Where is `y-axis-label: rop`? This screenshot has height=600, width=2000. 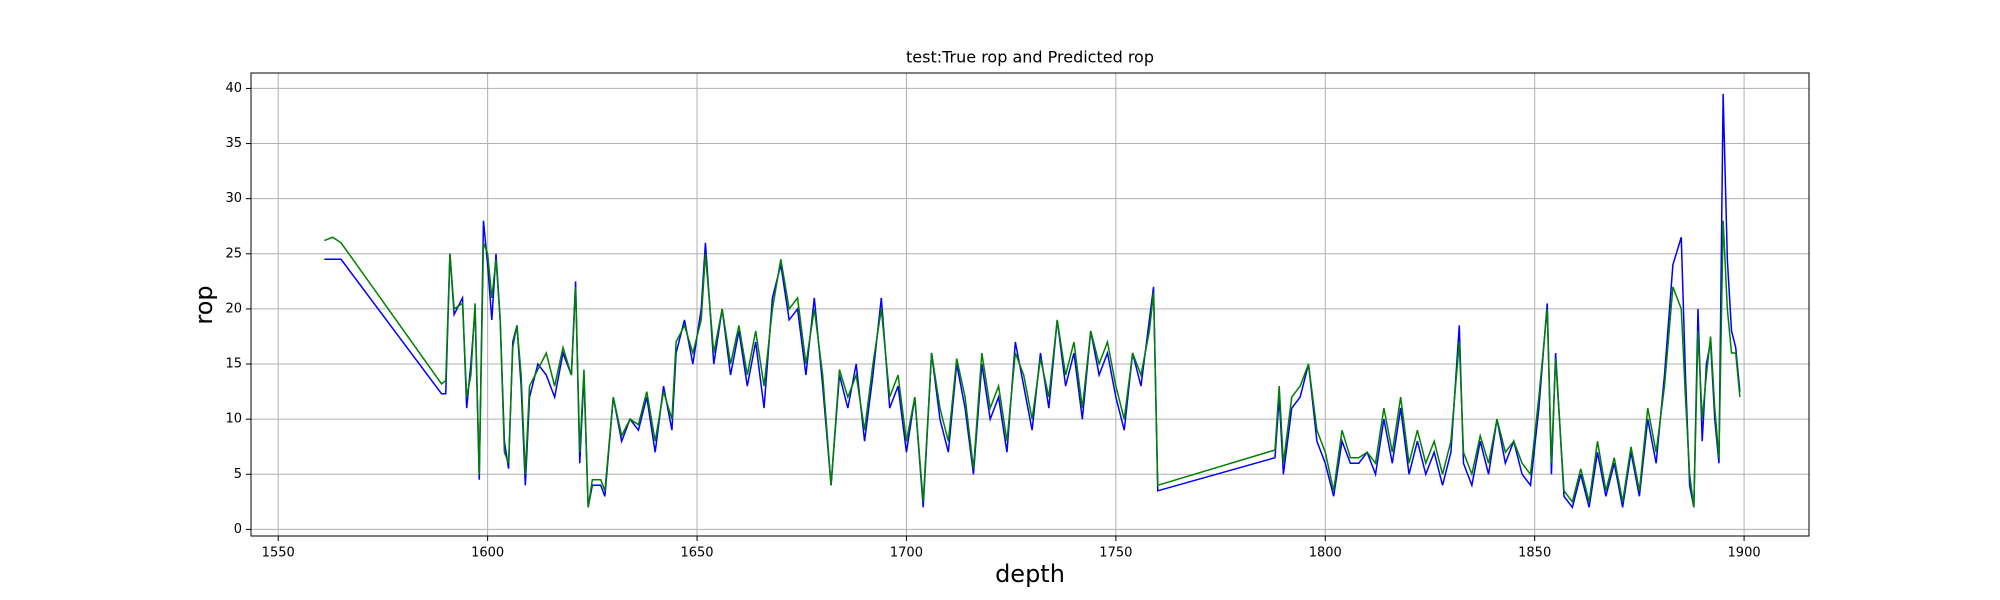
y-axis-label: rop is located at coordinates (204, 304).